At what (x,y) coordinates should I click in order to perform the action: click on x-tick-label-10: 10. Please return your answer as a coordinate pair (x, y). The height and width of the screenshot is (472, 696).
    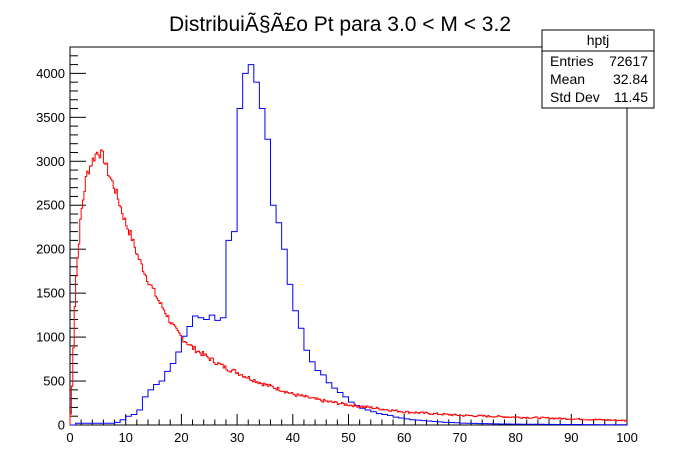
    Looking at the image, I should click on (125, 437).